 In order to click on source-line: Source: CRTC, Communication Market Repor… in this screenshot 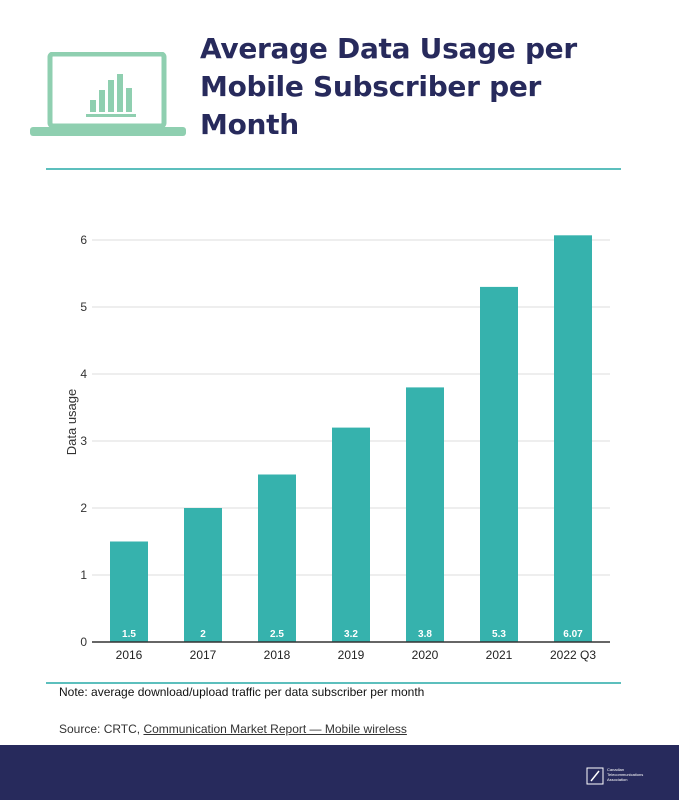, I will do `click(233, 729)`.